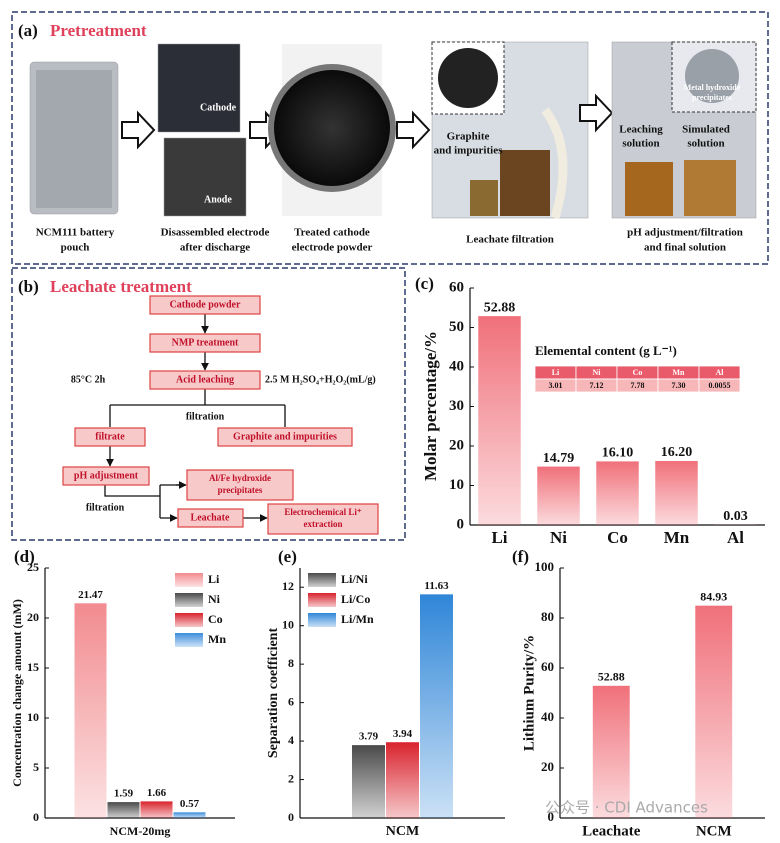 This screenshot has height=843, width=780. Describe the element at coordinates (217, 639) in the screenshot. I see `legend-label: Mn` at that location.